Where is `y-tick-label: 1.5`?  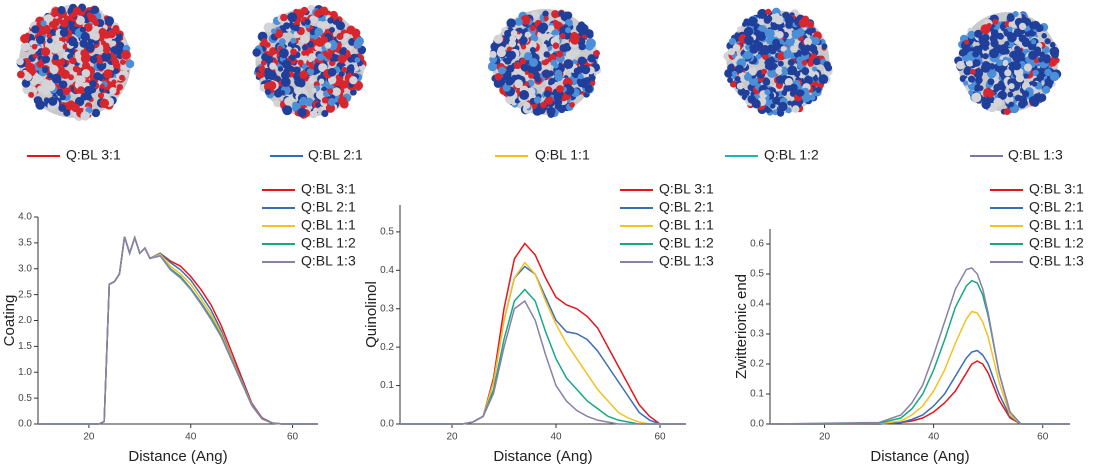
y-tick-label: 1.5 is located at coordinates (25, 346).